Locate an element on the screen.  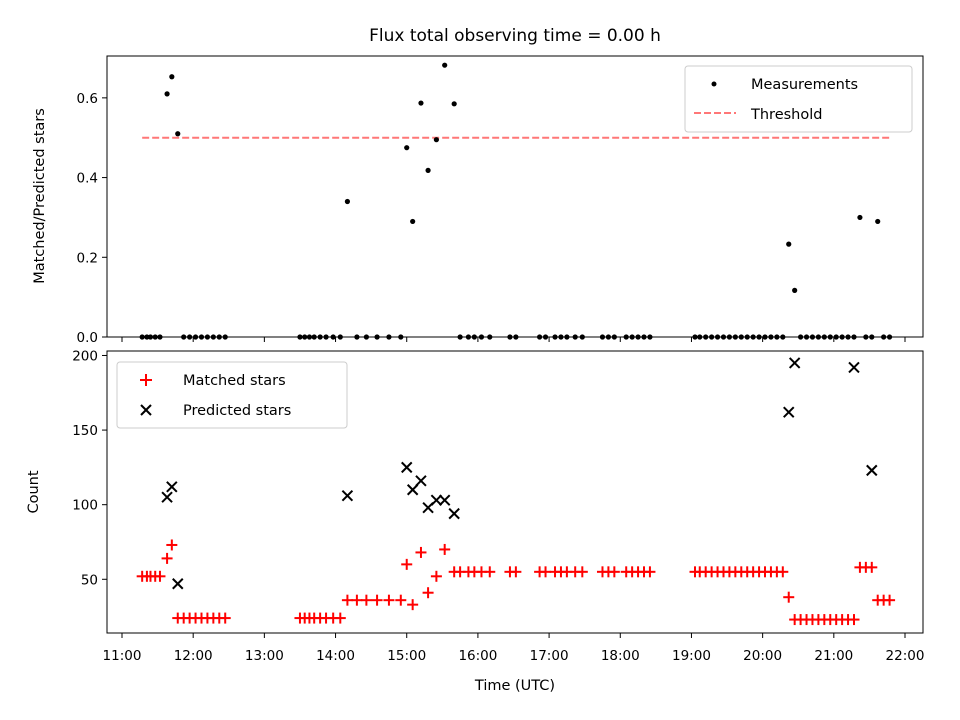
legend-measurements-marker is located at coordinates (714, 84).